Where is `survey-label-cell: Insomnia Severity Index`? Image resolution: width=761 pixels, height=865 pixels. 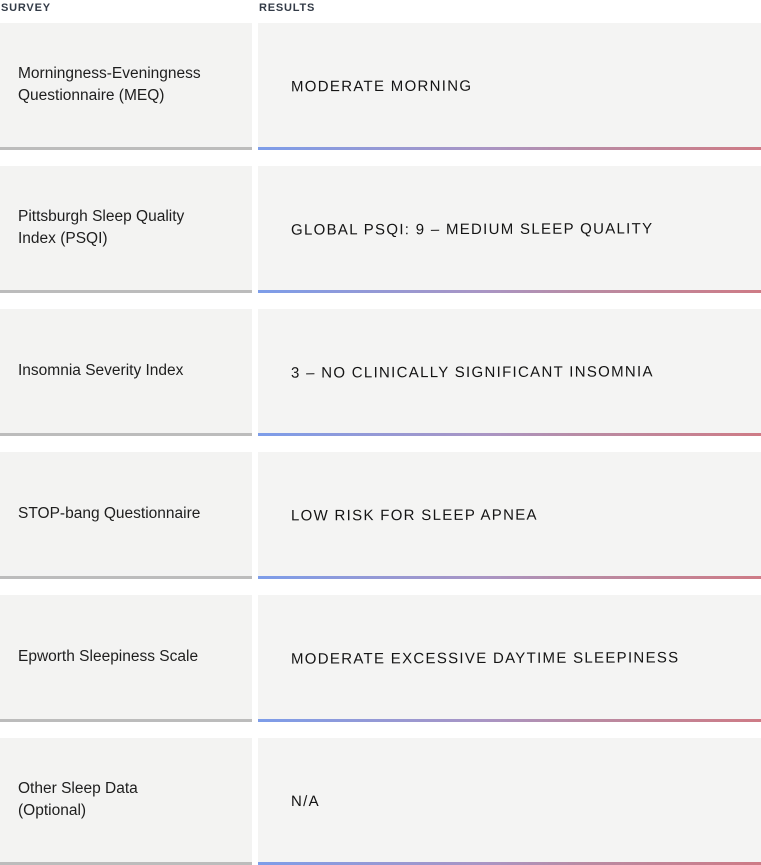
survey-label-cell: Insomnia Severity Index is located at coordinates (126, 372).